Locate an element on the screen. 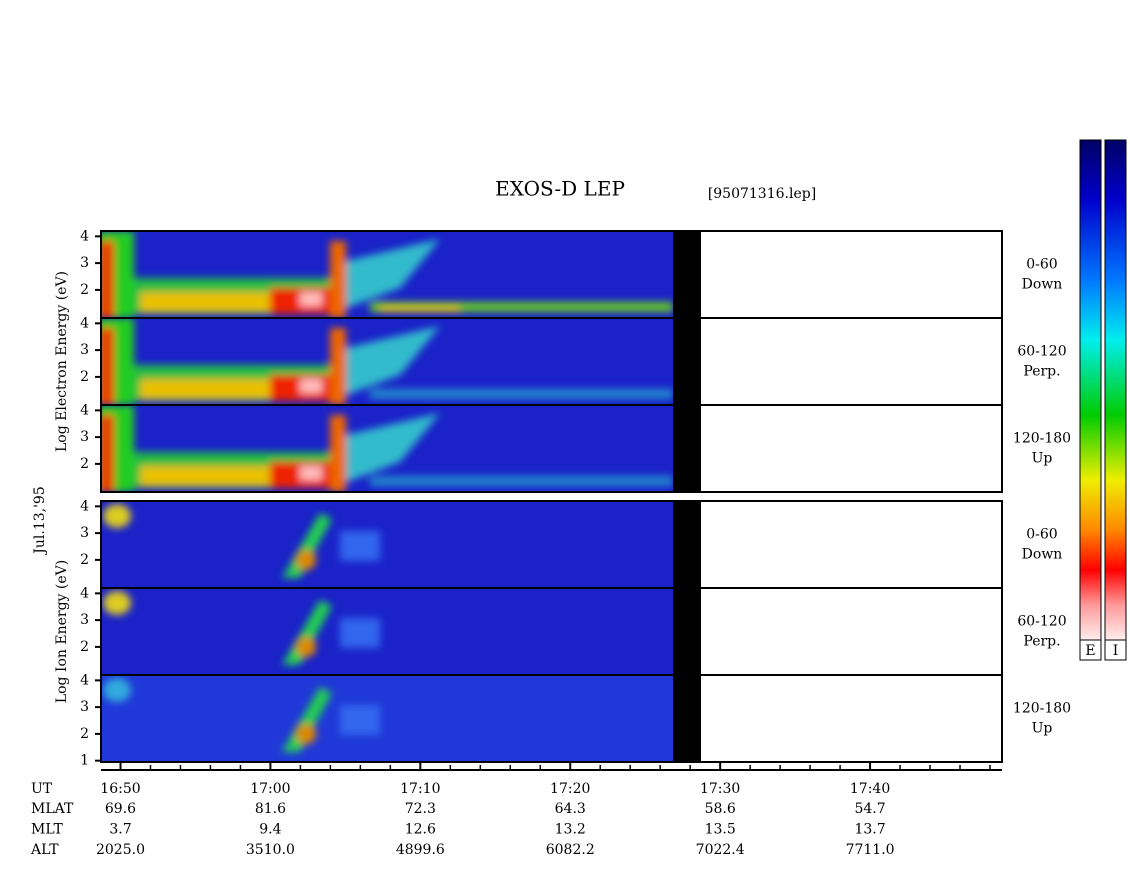  orbit-value: 6082.2 is located at coordinates (570, 850).